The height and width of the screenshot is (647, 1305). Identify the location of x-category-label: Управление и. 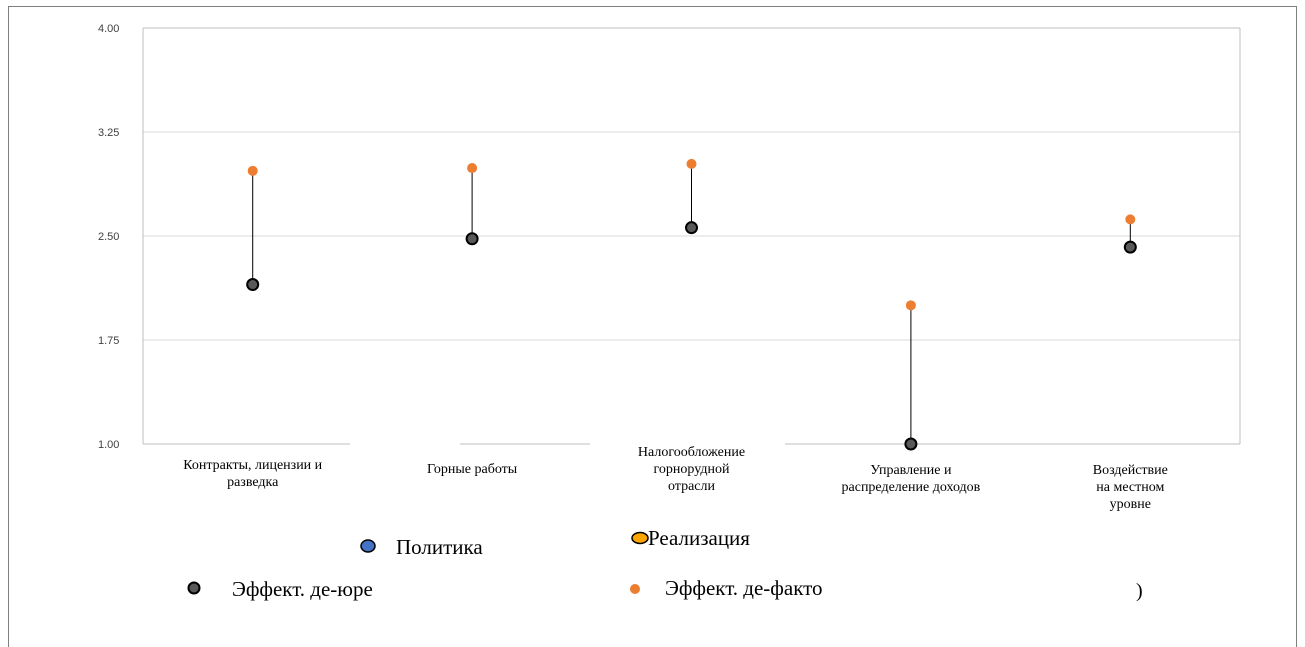
(911, 470).